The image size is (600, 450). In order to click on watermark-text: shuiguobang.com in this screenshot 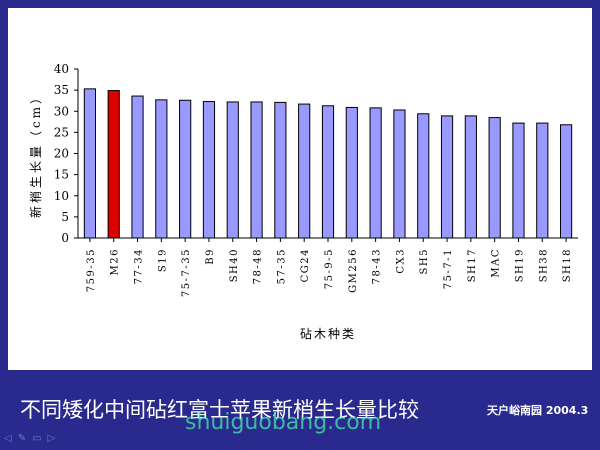, I will do `click(283, 422)`.